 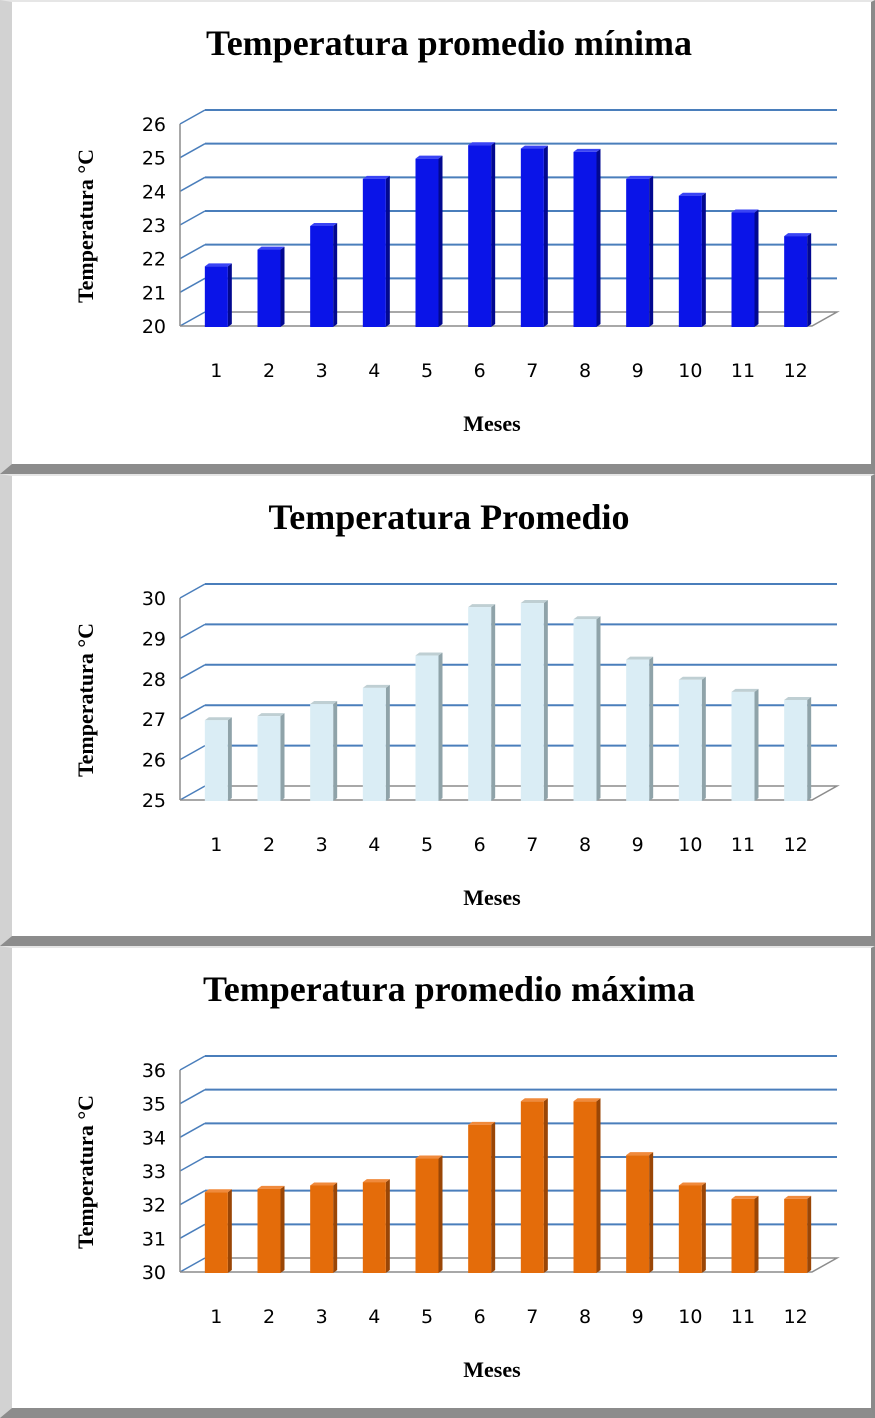 I want to click on x-tick-label: 12, so click(x=796, y=1317).